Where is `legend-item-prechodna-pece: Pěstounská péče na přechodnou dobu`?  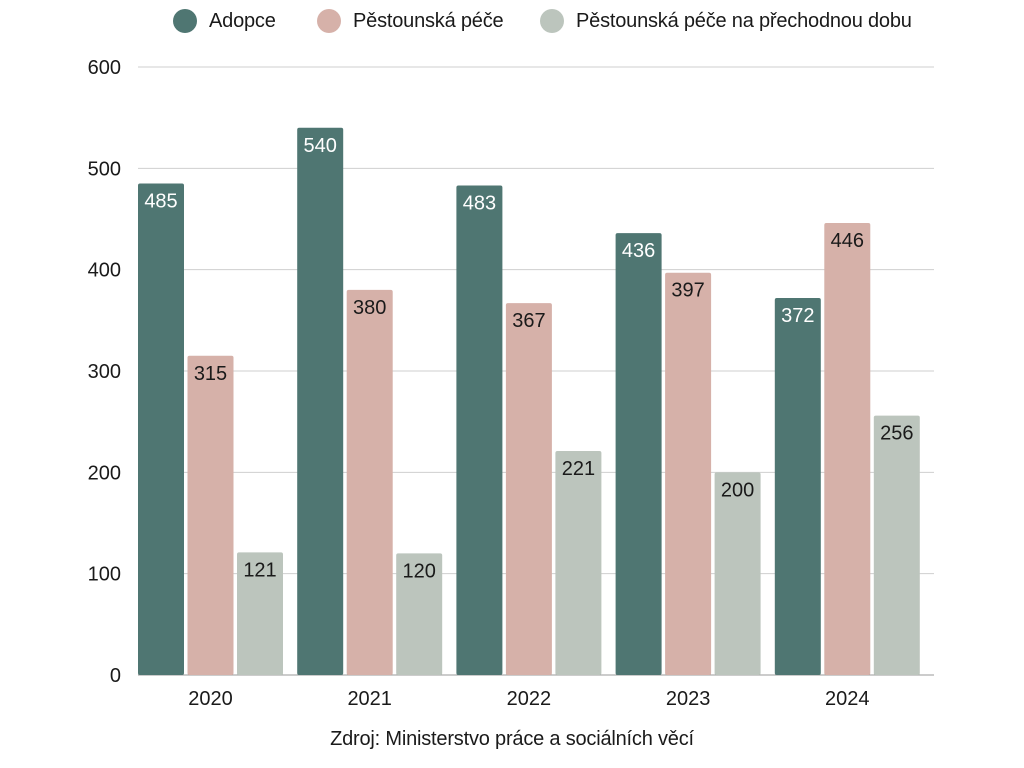
legend-item-prechodna-pece: Pěstounská péče na přechodnou dobu is located at coordinates (726, 21).